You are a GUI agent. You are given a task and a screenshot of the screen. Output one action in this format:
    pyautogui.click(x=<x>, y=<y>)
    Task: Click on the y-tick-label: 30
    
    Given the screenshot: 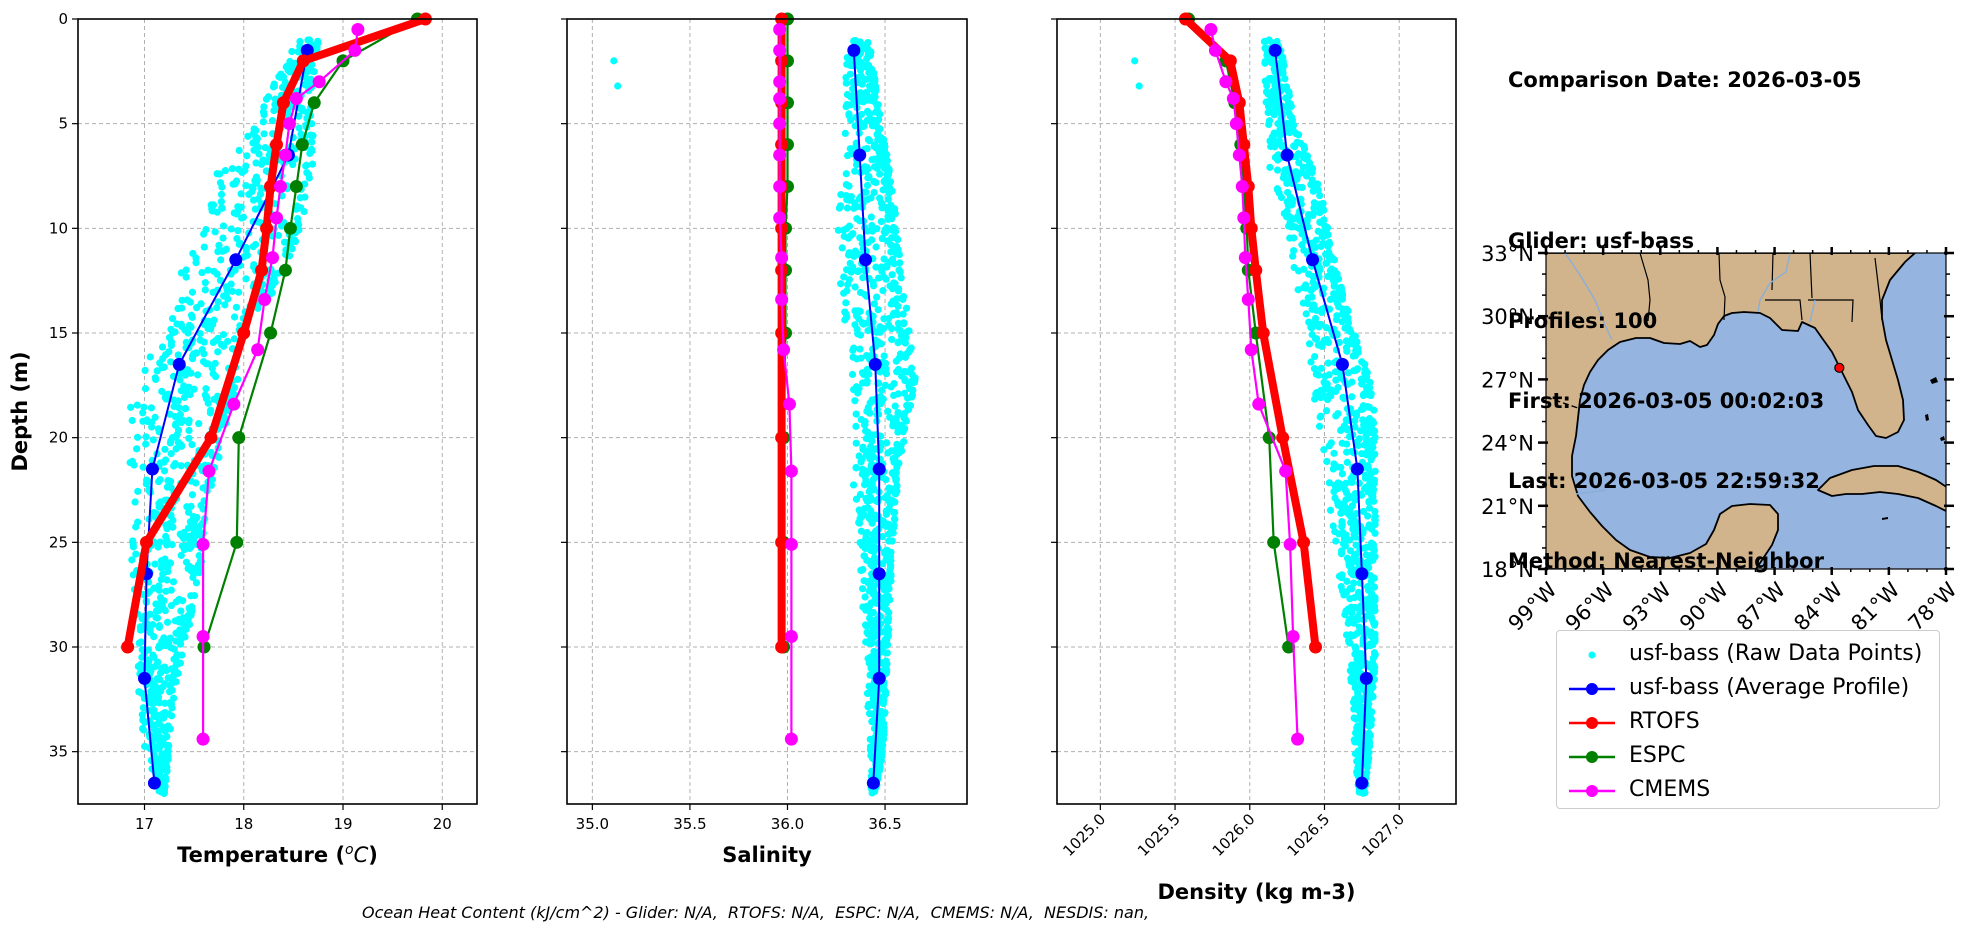 What is the action you would take?
    pyautogui.click(x=58, y=647)
    